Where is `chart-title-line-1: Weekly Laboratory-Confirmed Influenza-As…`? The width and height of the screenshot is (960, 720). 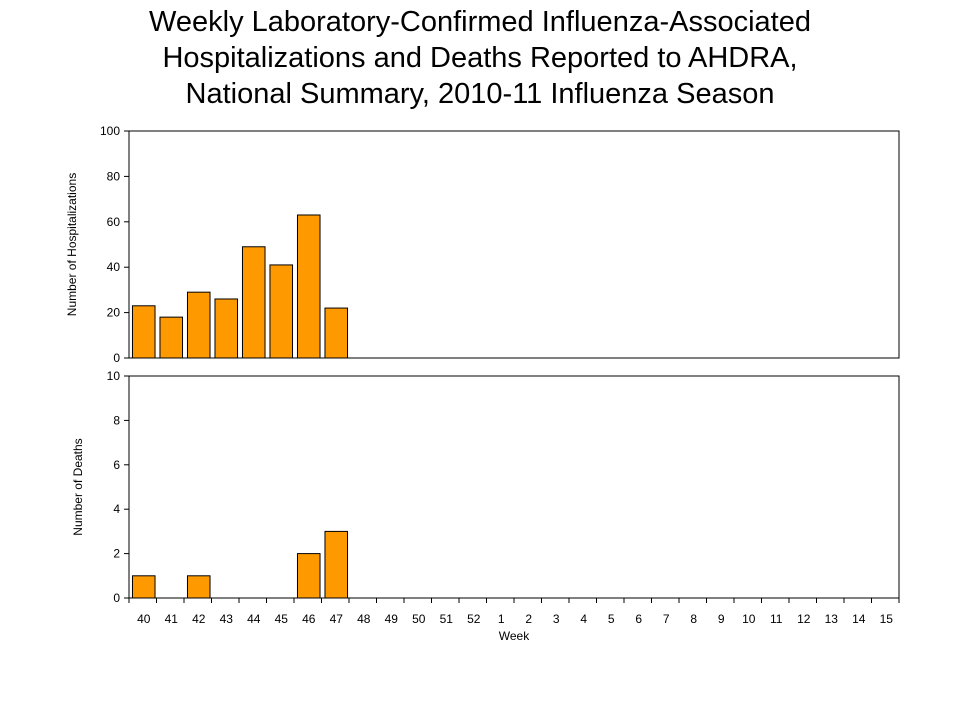
chart-title-line-1: Weekly Laboratory-Confirmed Influenza-As… is located at coordinates (480, 22).